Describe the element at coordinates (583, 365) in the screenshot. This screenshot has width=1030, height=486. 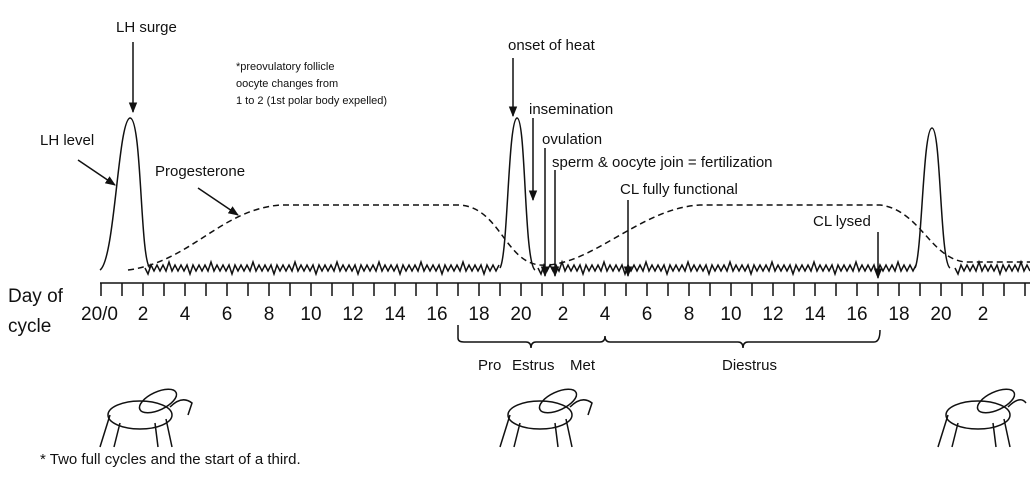
I see `phase-label: Met` at that location.